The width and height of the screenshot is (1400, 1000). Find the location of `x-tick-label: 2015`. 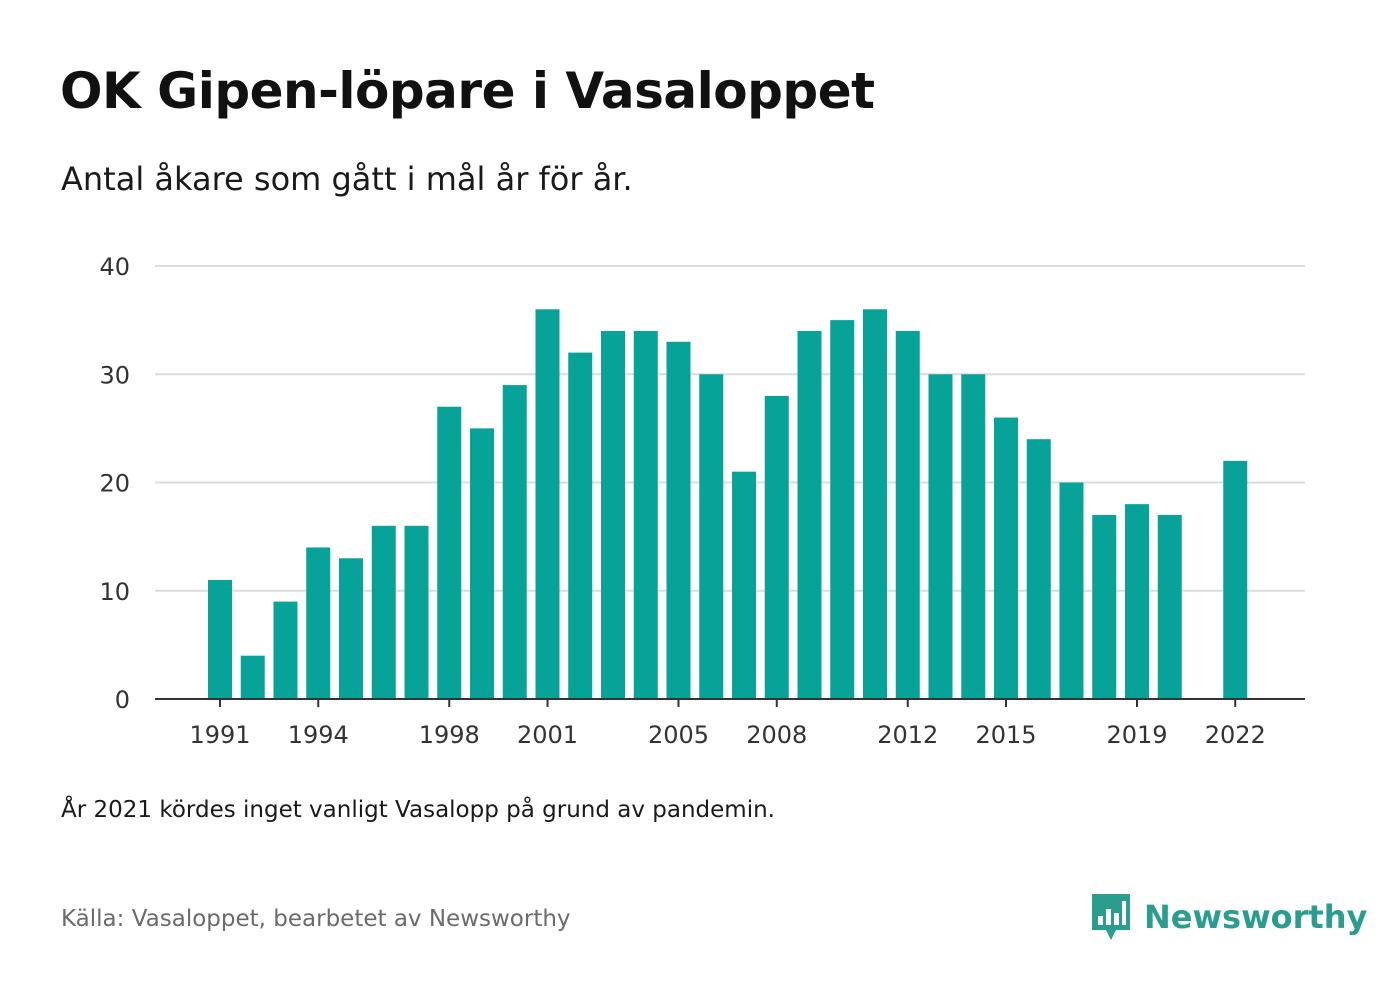

x-tick-label: 2015 is located at coordinates (1005, 735).